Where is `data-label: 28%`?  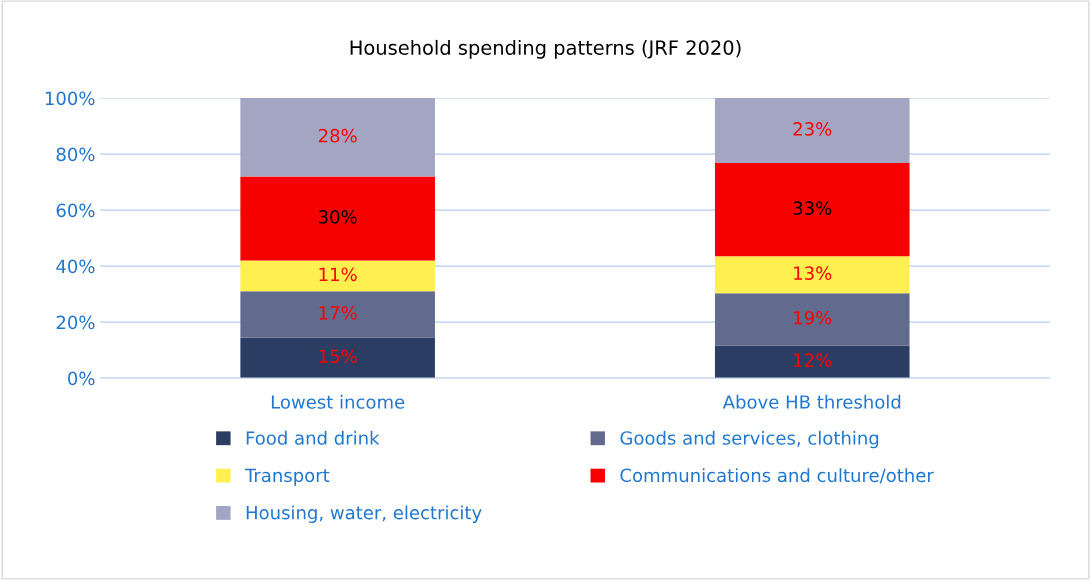
data-label: 28% is located at coordinates (337, 135).